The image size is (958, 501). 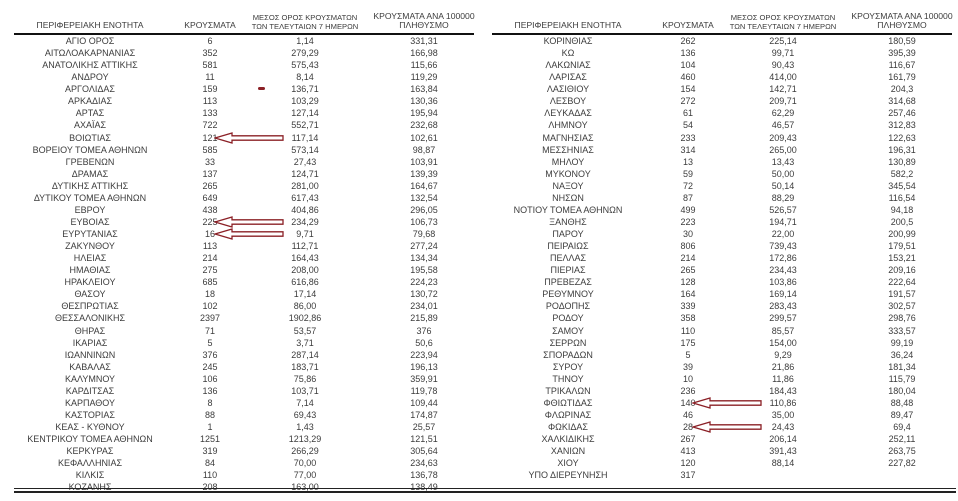 What do you see at coordinates (568, 89) in the screenshot?
I see `region-name-cell: ΛΑΣΙΘΙΟΥ` at bounding box center [568, 89].